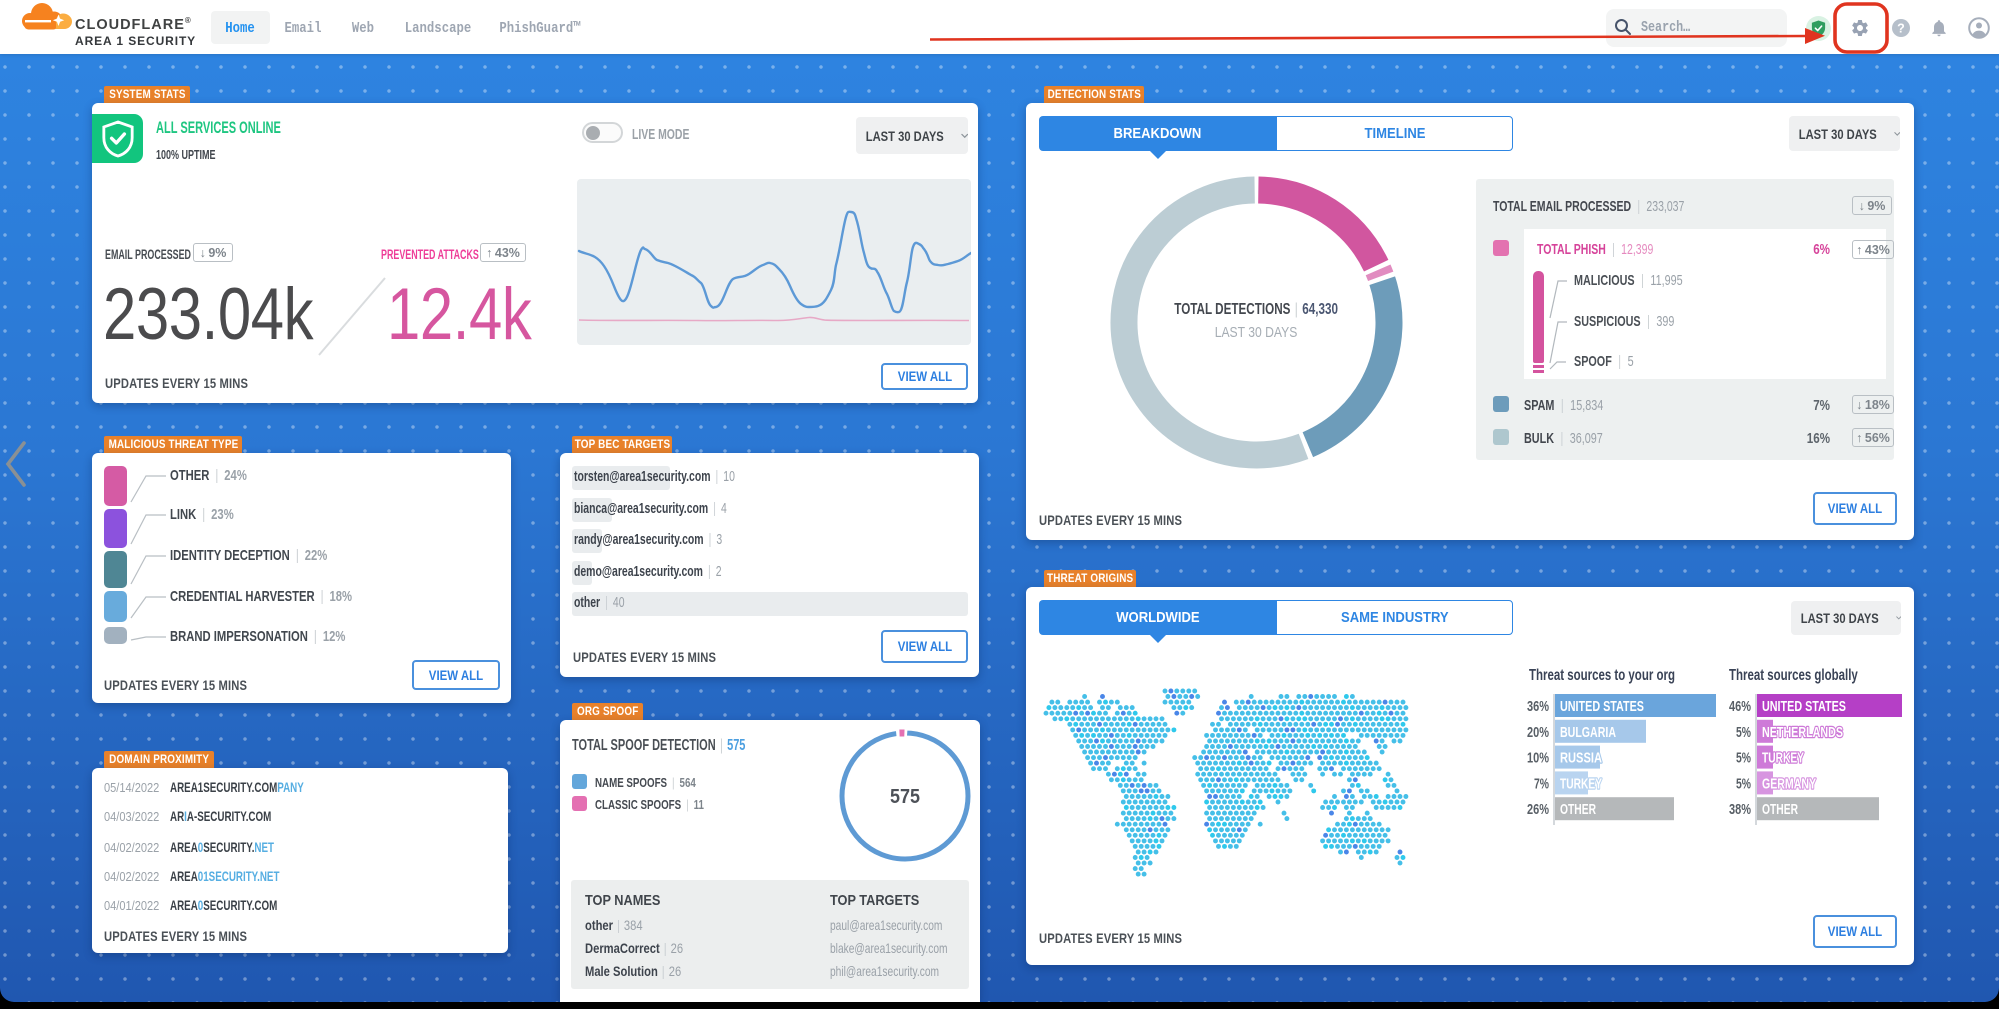 The image size is (1999, 1009). I want to click on svg-text: RUSSIA, so click(1581, 759).